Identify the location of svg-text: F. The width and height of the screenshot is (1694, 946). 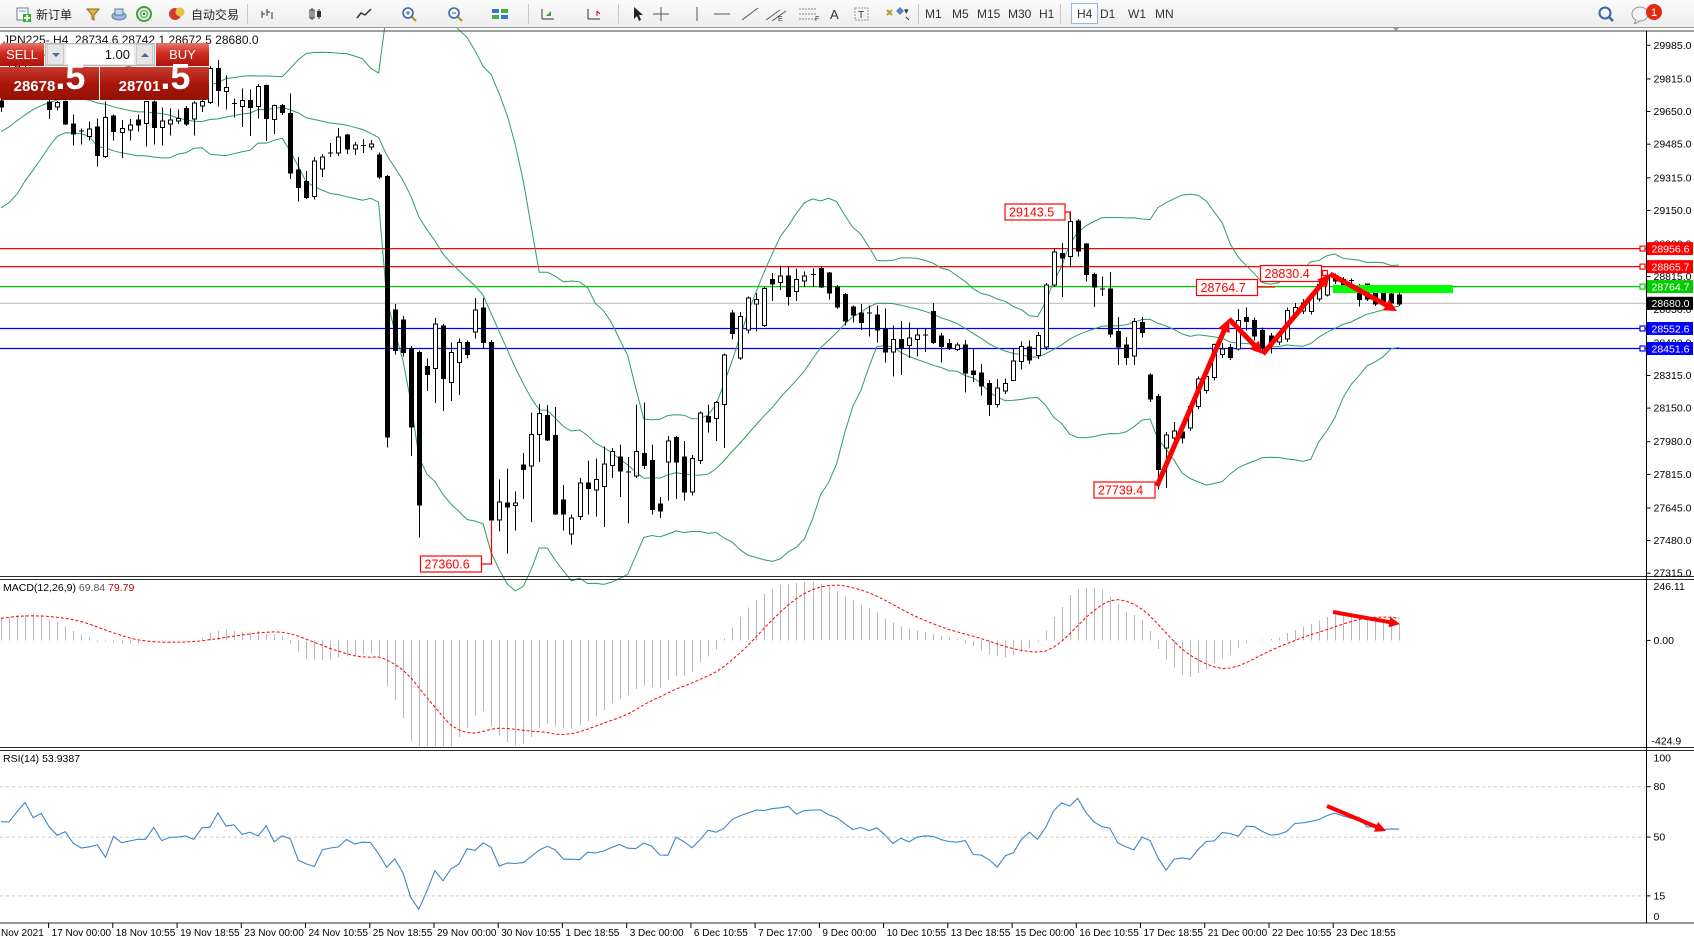
(817, 19).